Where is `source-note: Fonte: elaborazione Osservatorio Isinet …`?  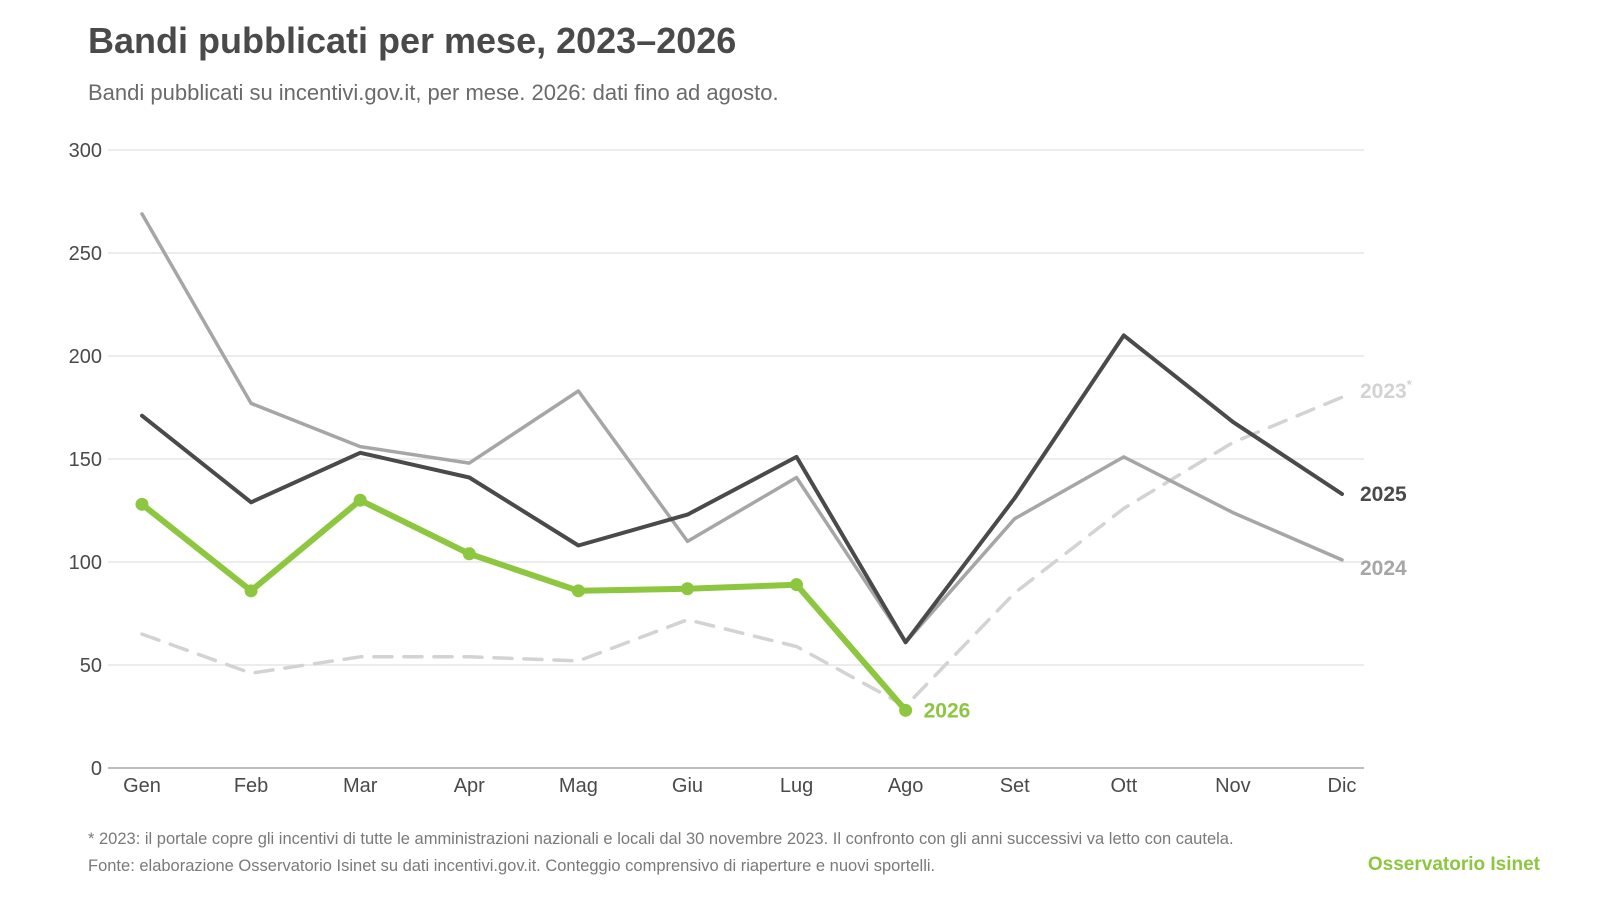
source-note: Fonte: elaborazione Osservatorio Isinet … is located at coordinates (512, 866).